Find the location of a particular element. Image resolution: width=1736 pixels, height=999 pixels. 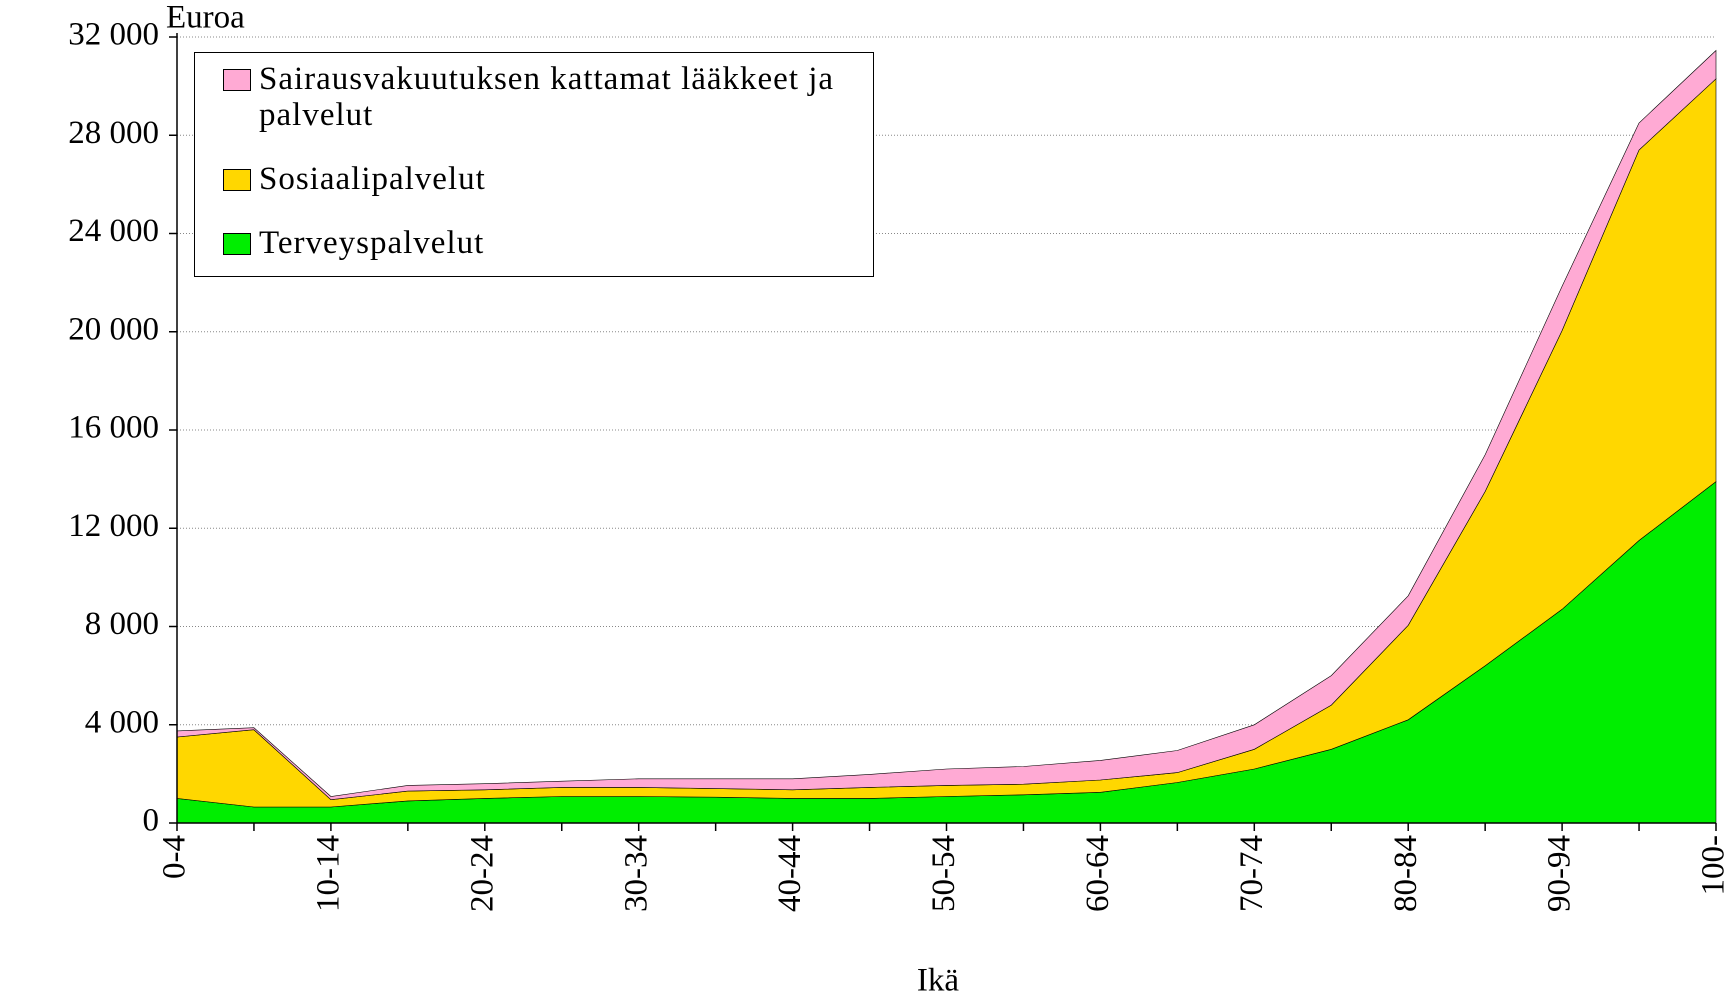

x-tick-label: 40-44 is located at coordinates (790, 873).